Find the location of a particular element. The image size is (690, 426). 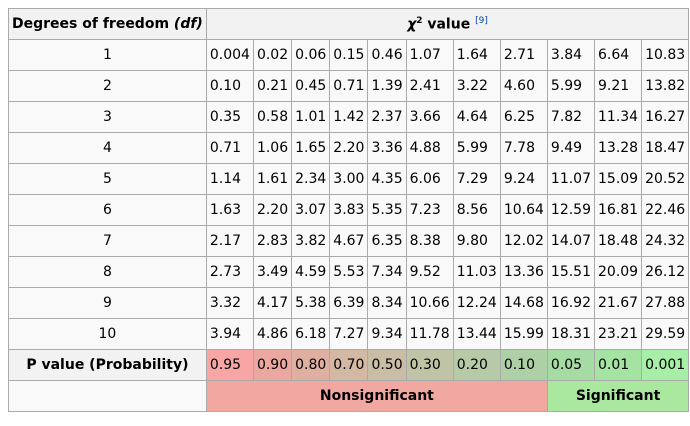

chi-value-cell: 6.39 is located at coordinates (349, 303).